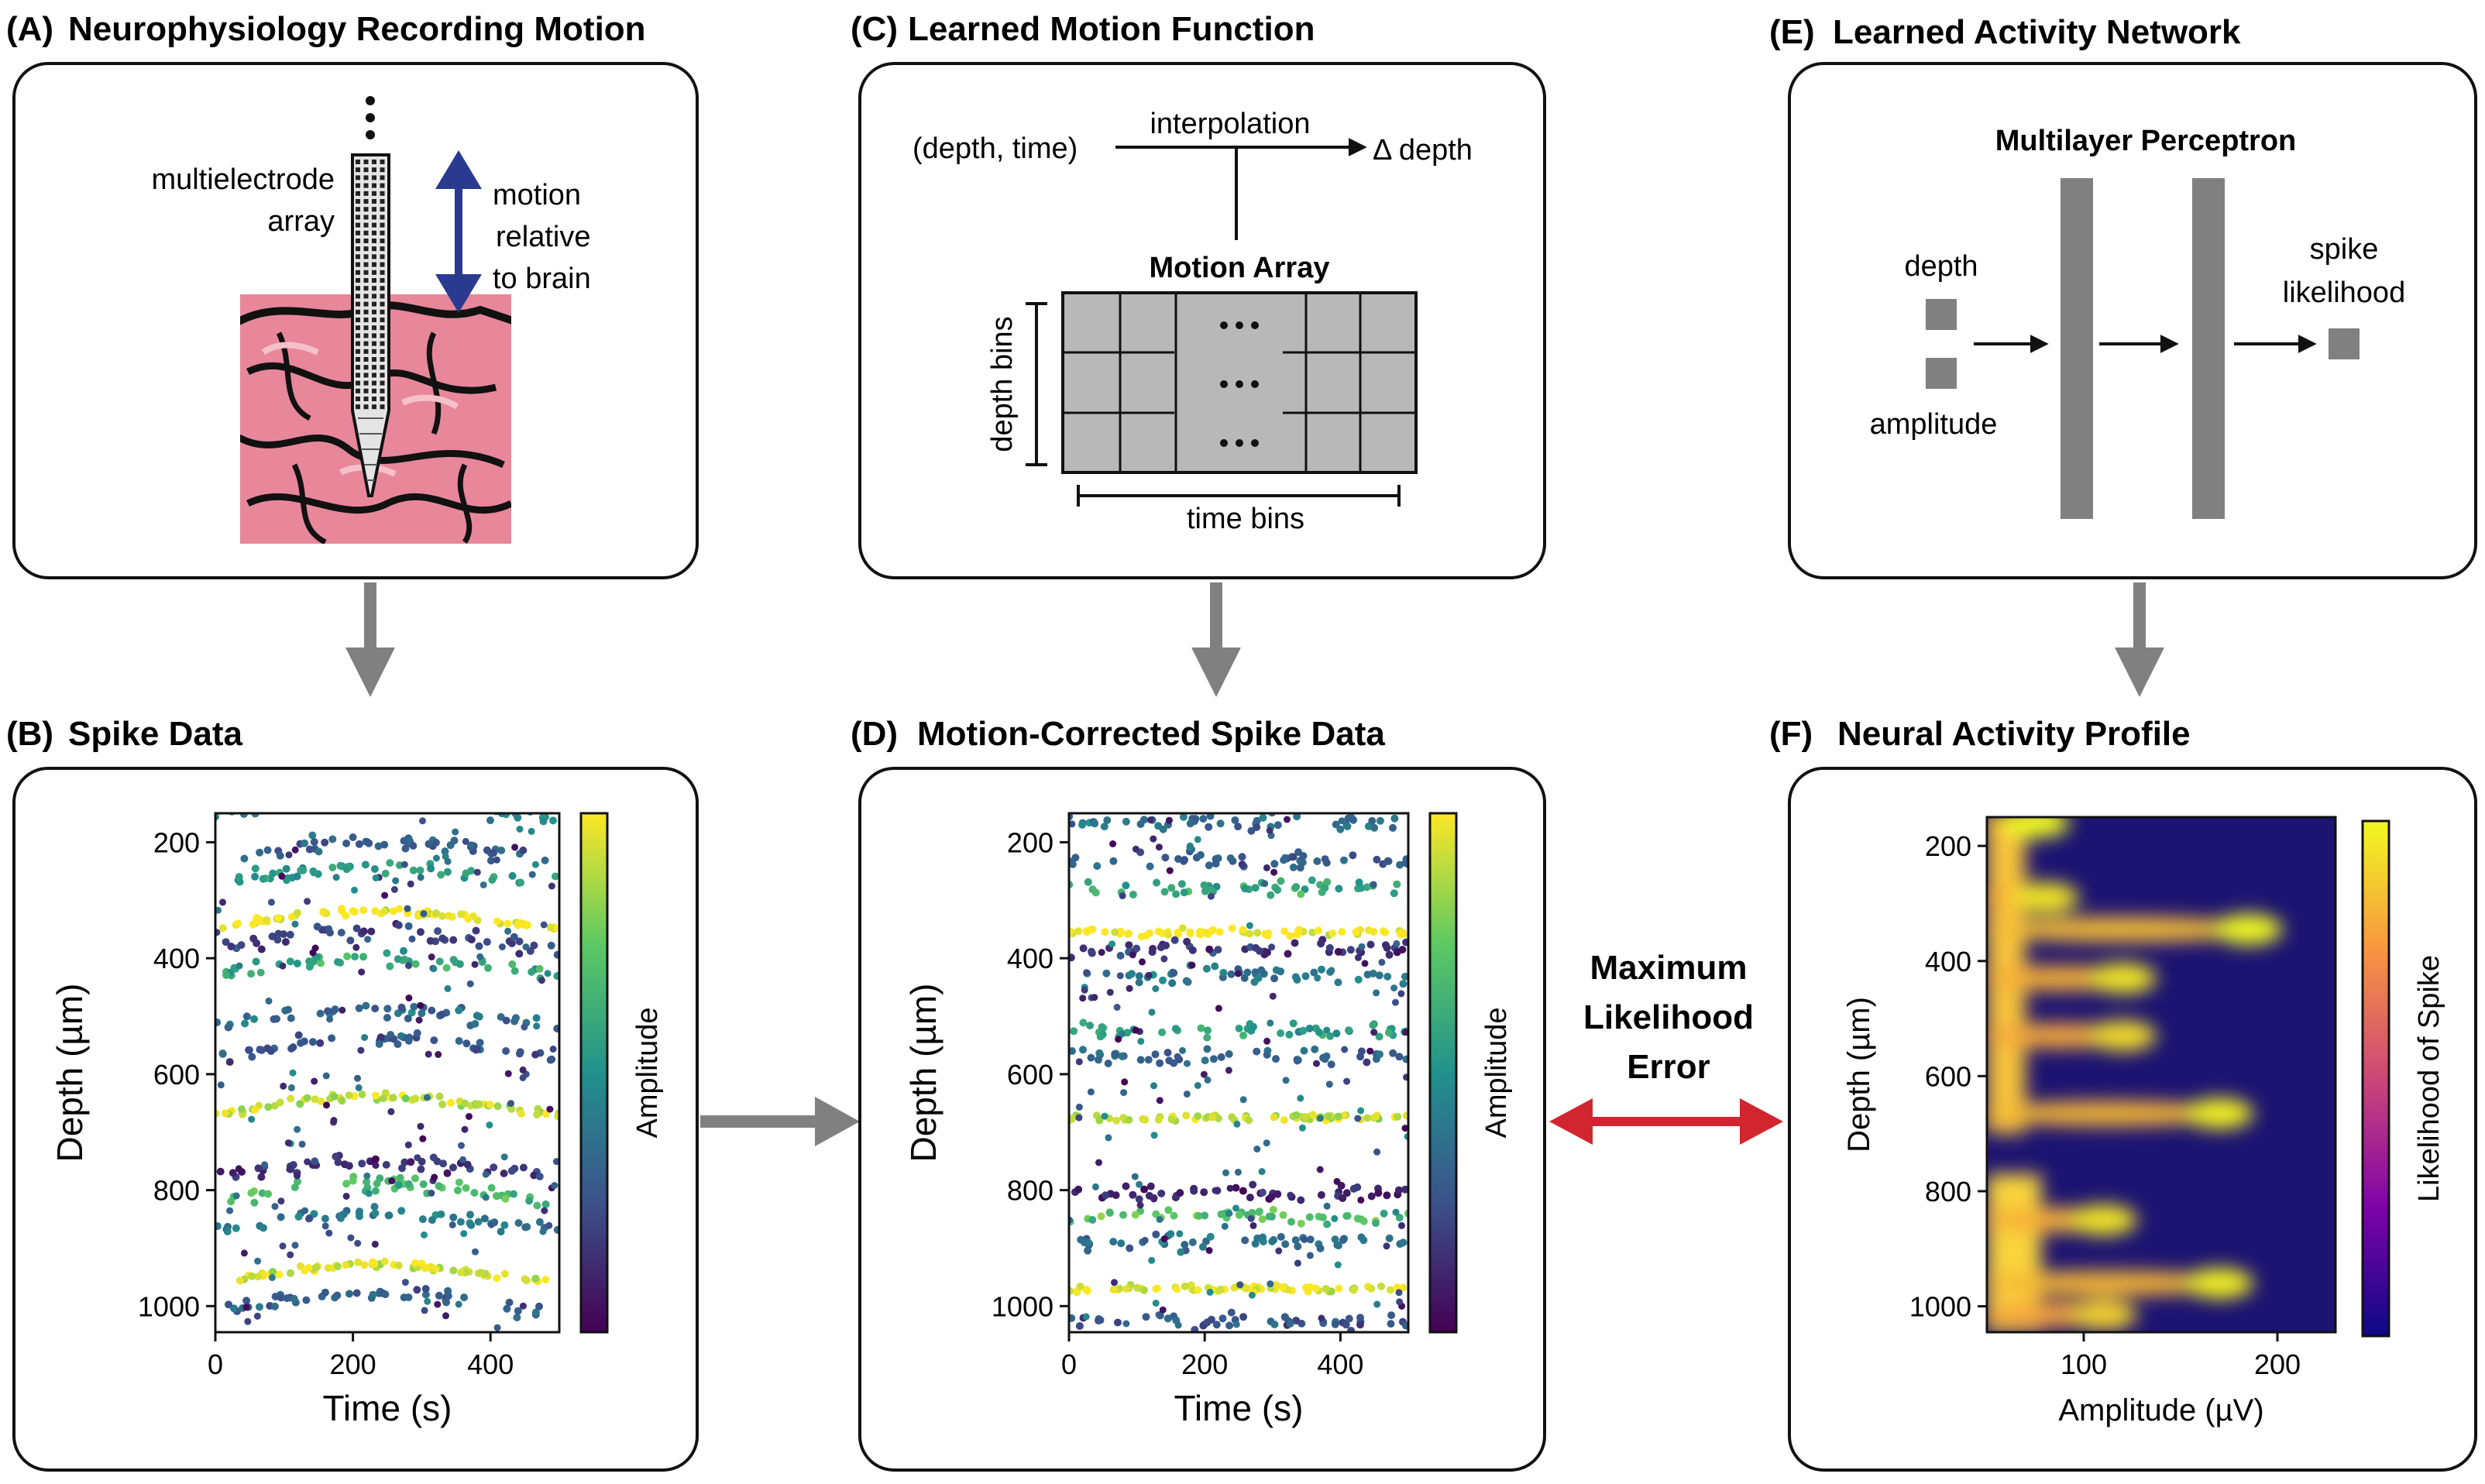 This screenshot has width=2485, height=1484. What do you see at coordinates (995, 148) in the screenshot?
I see `motion-fn-input: (depth, time)` at bounding box center [995, 148].